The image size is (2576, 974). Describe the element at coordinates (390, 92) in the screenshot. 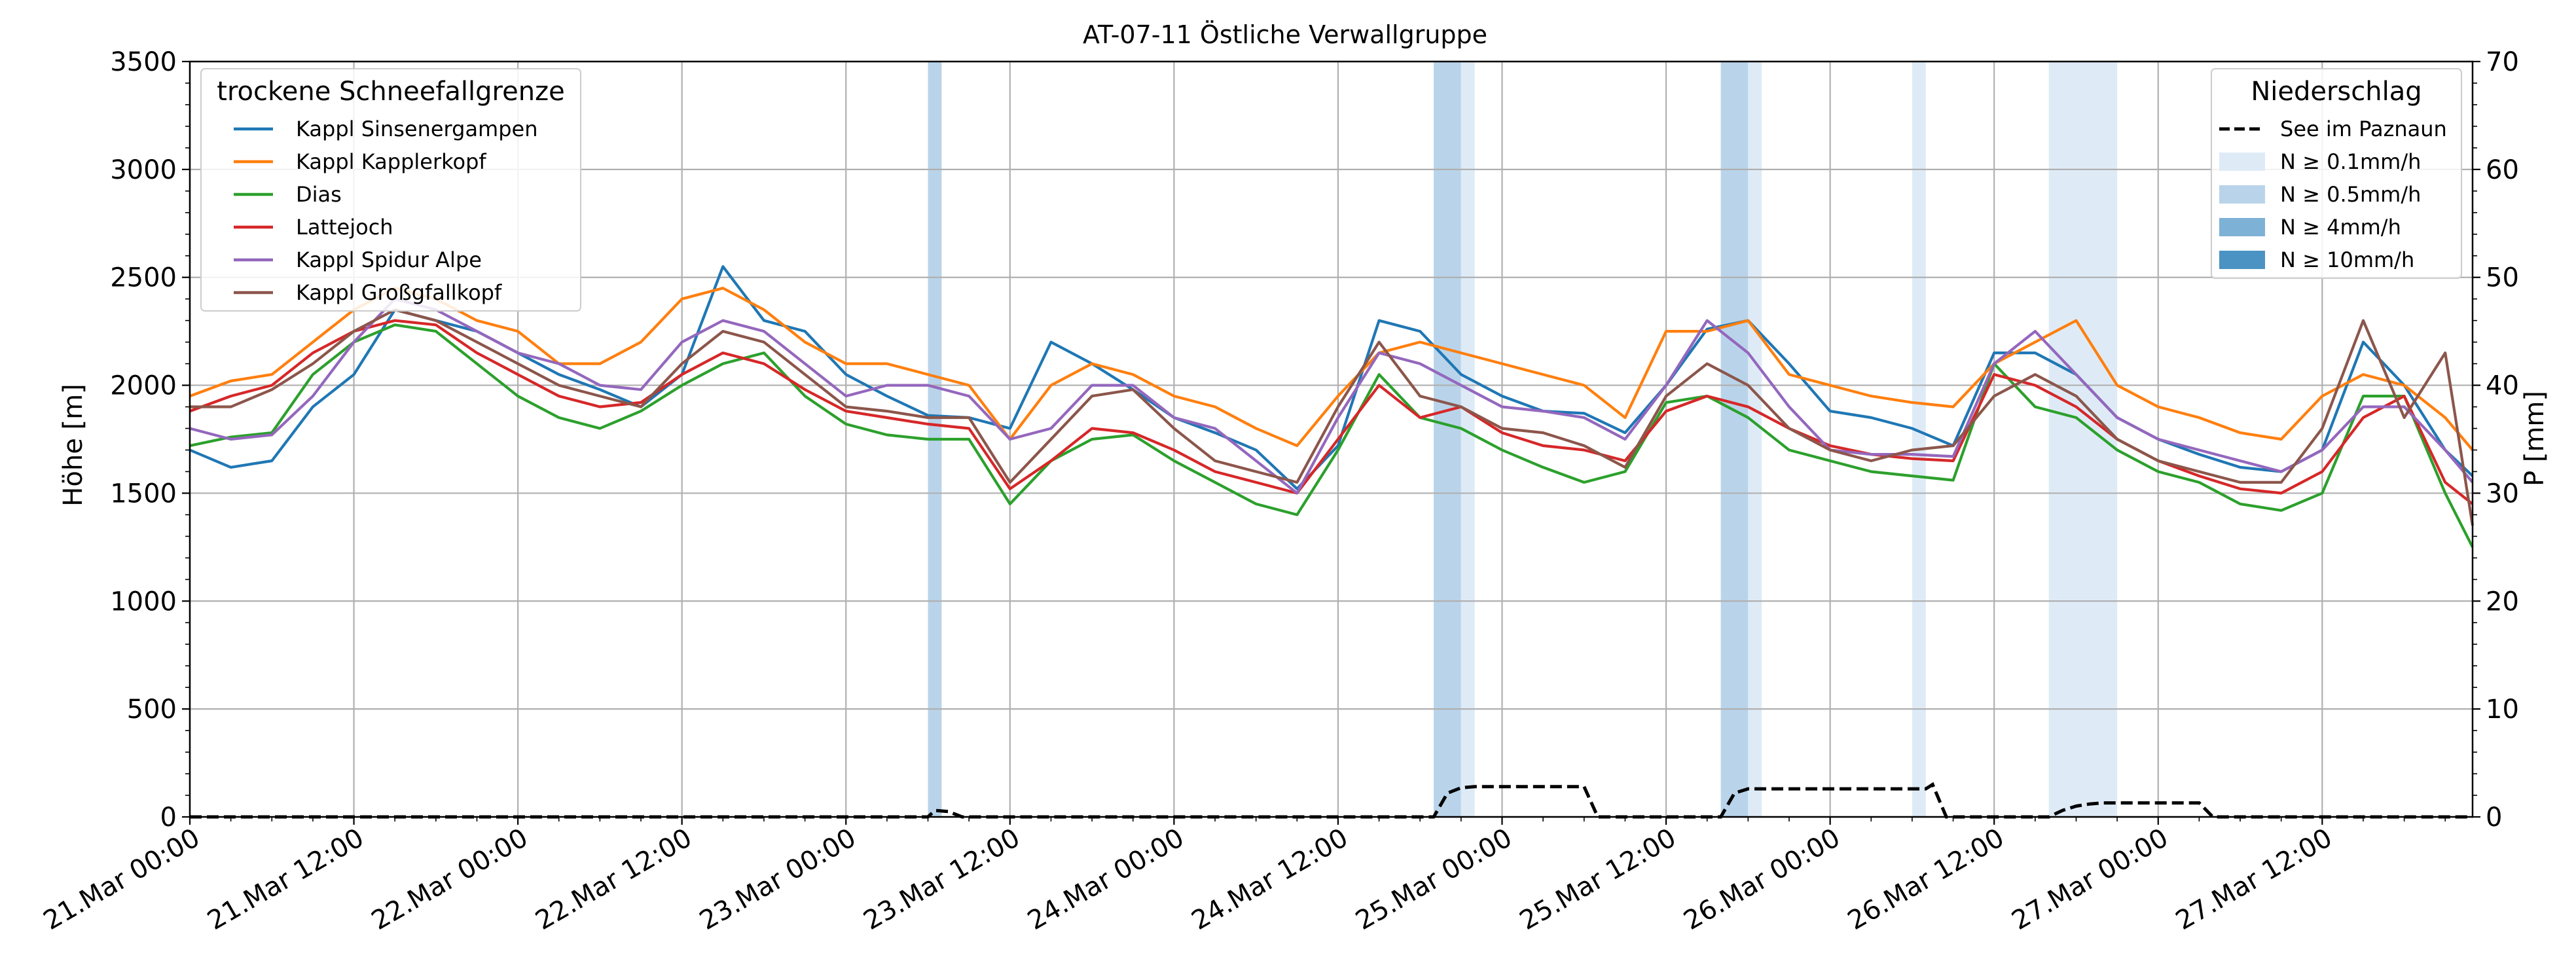

I see `legend-snowline-title: trockene Schneefallgrenze` at that location.